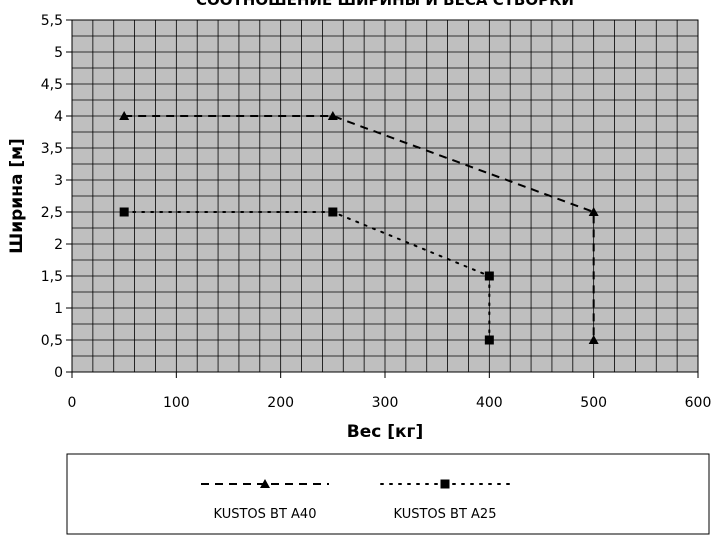 This screenshot has width=718, height=541. I want to click on y-tick-label: 2, so click(58, 245).